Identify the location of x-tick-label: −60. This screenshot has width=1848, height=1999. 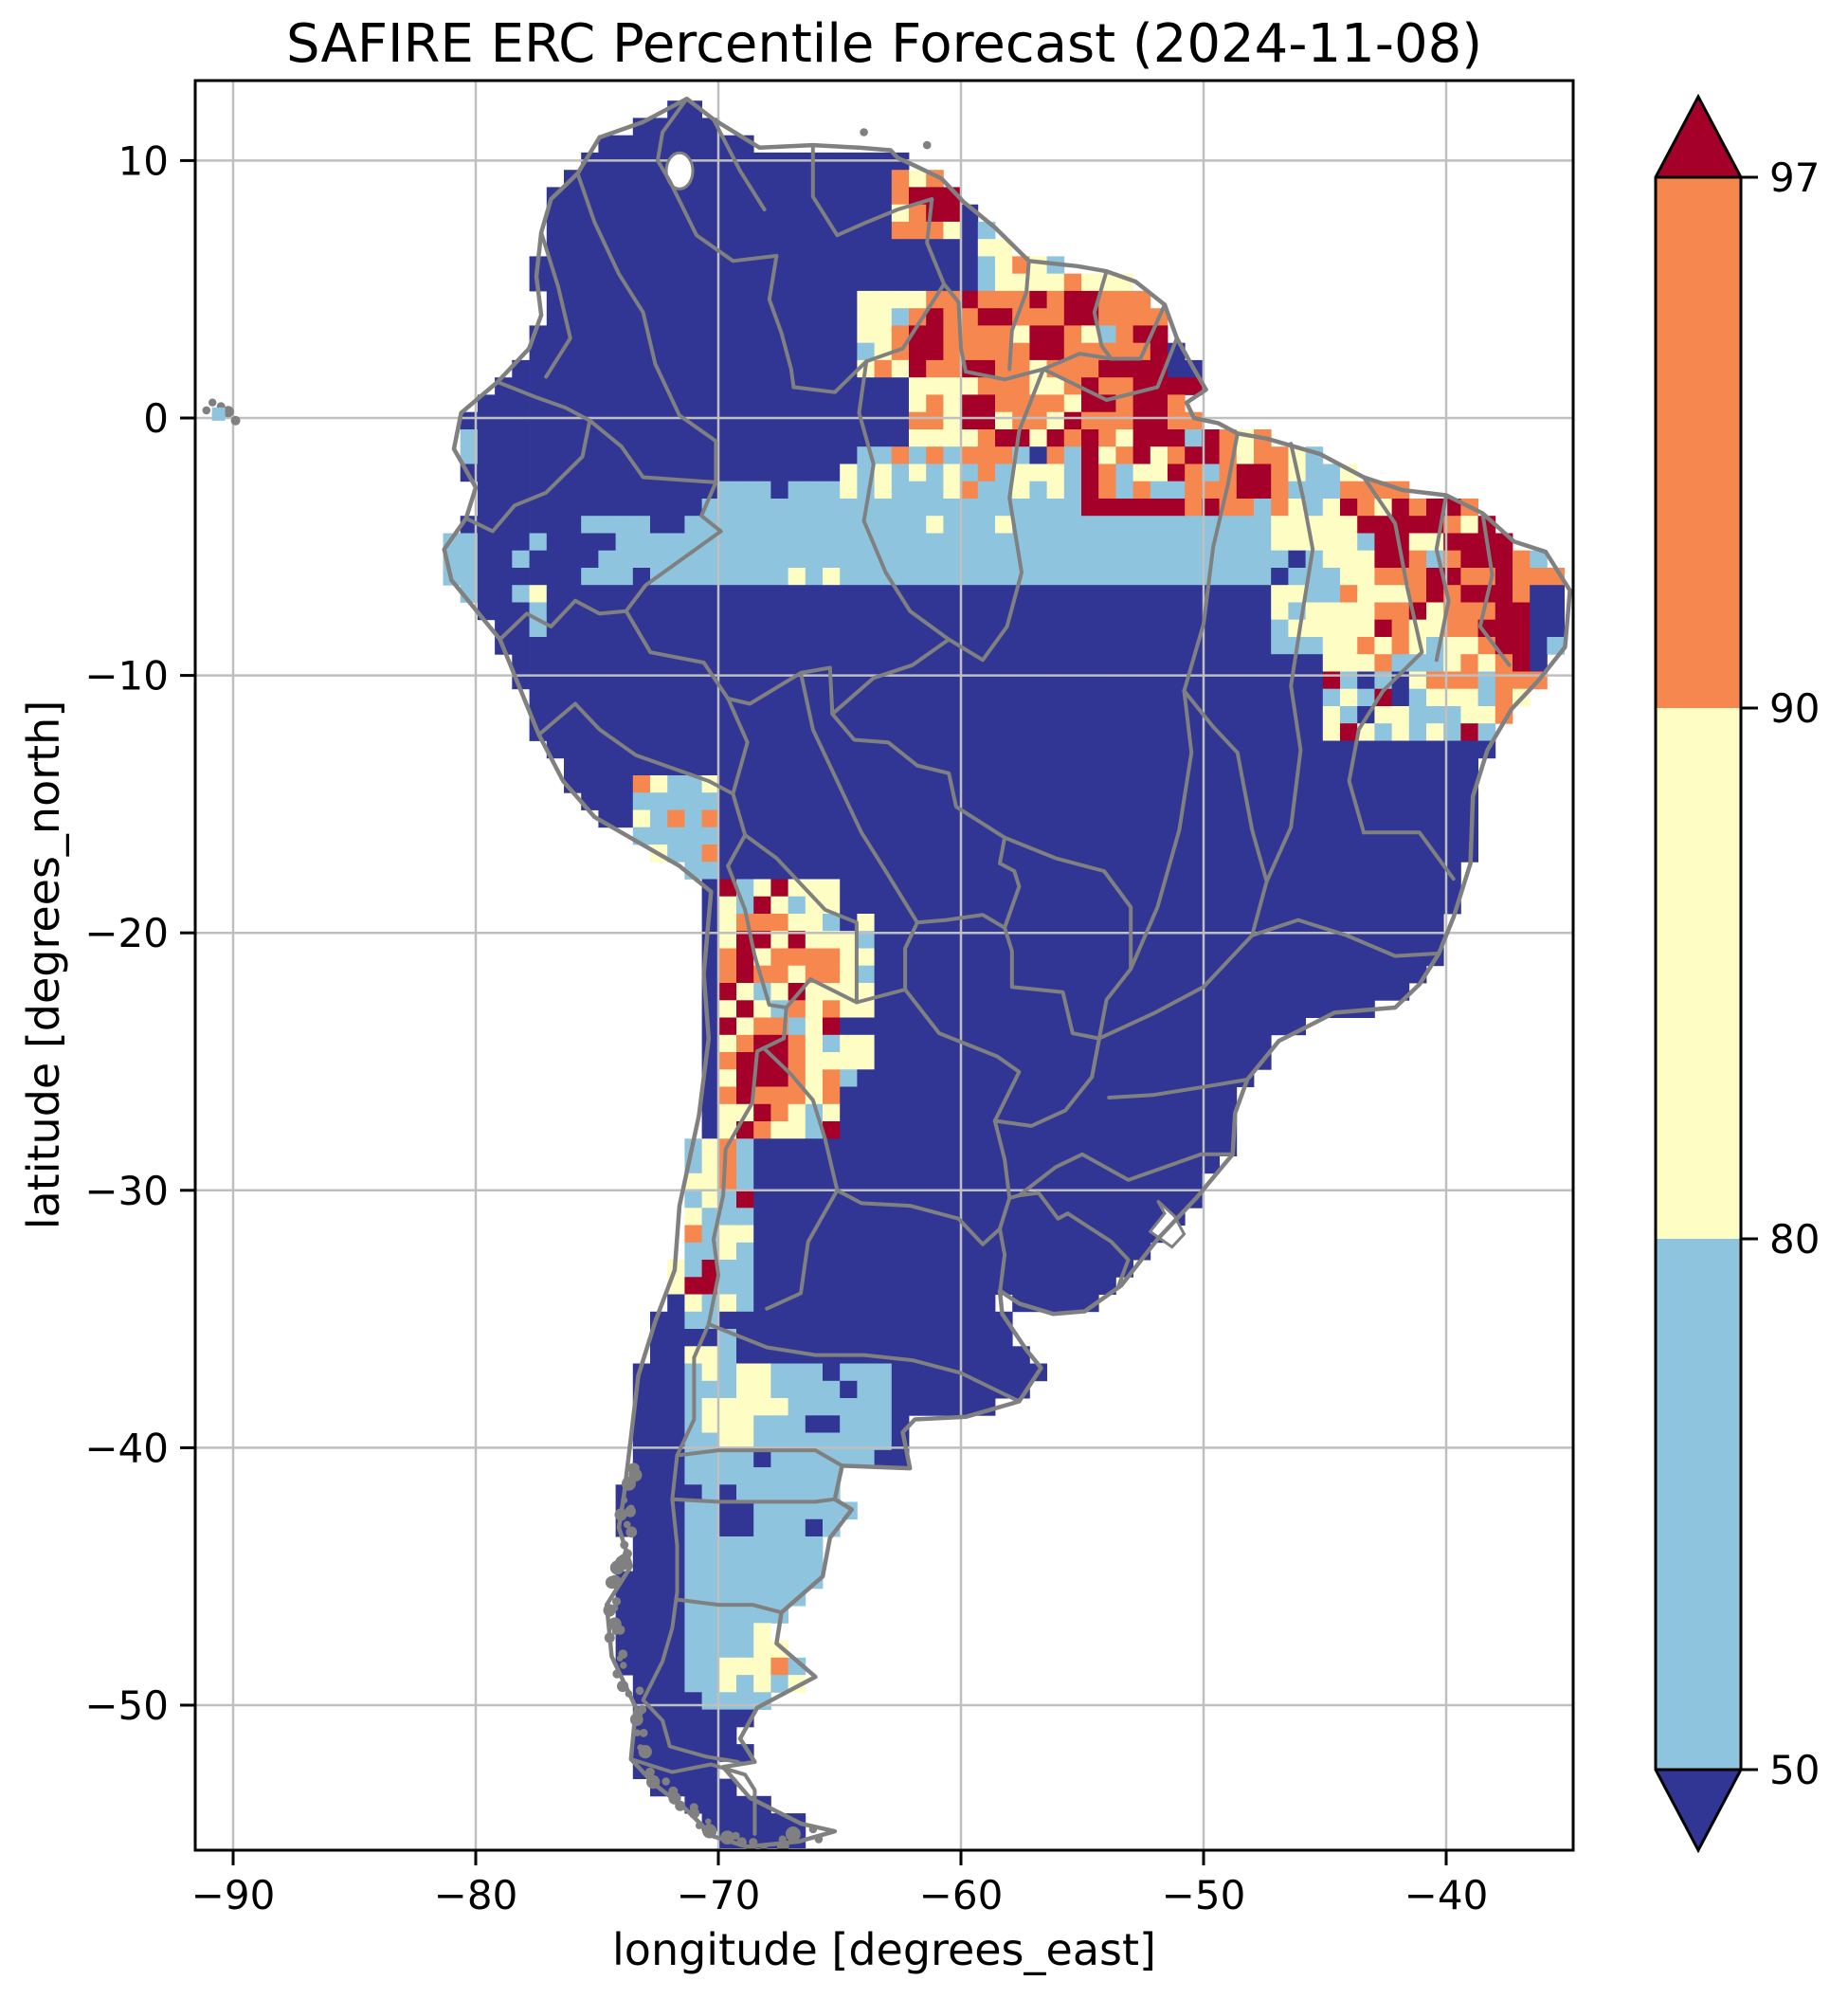
(961, 1895).